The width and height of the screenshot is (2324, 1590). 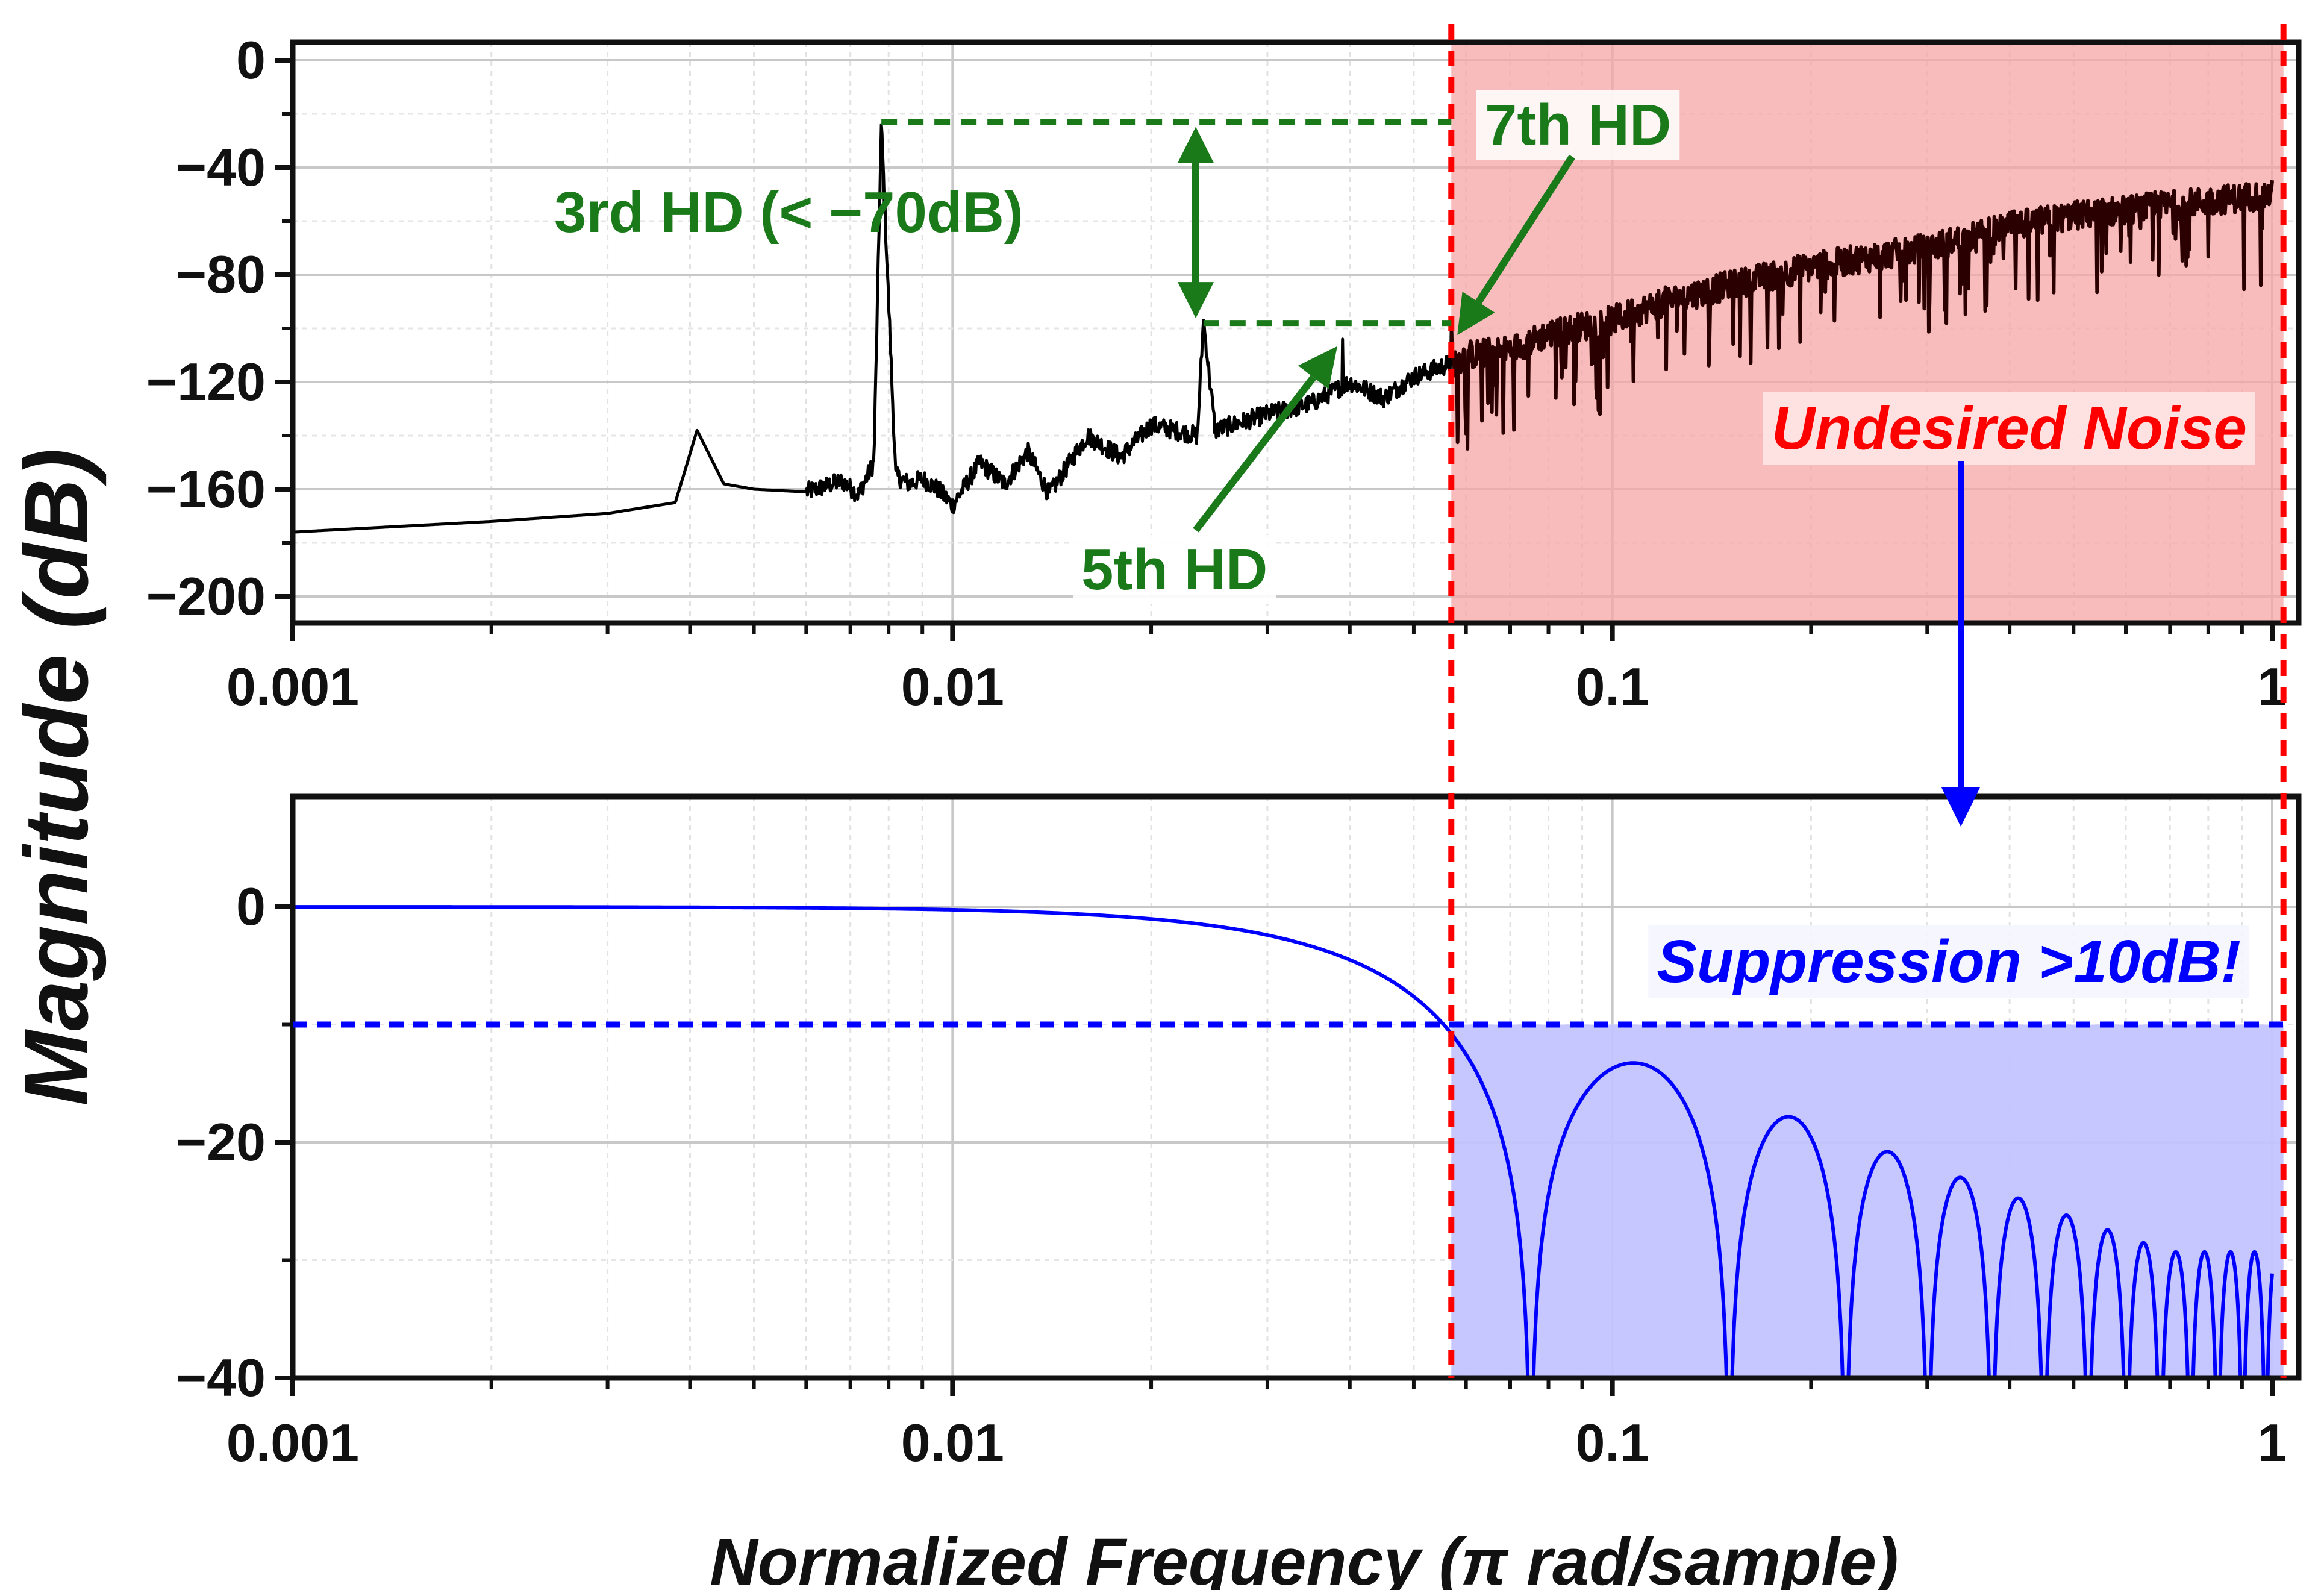 What do you see at coordinates (873, 328) in the screenshot?
I see `spectrum-line-lowband` at bounding box center [873, 328].